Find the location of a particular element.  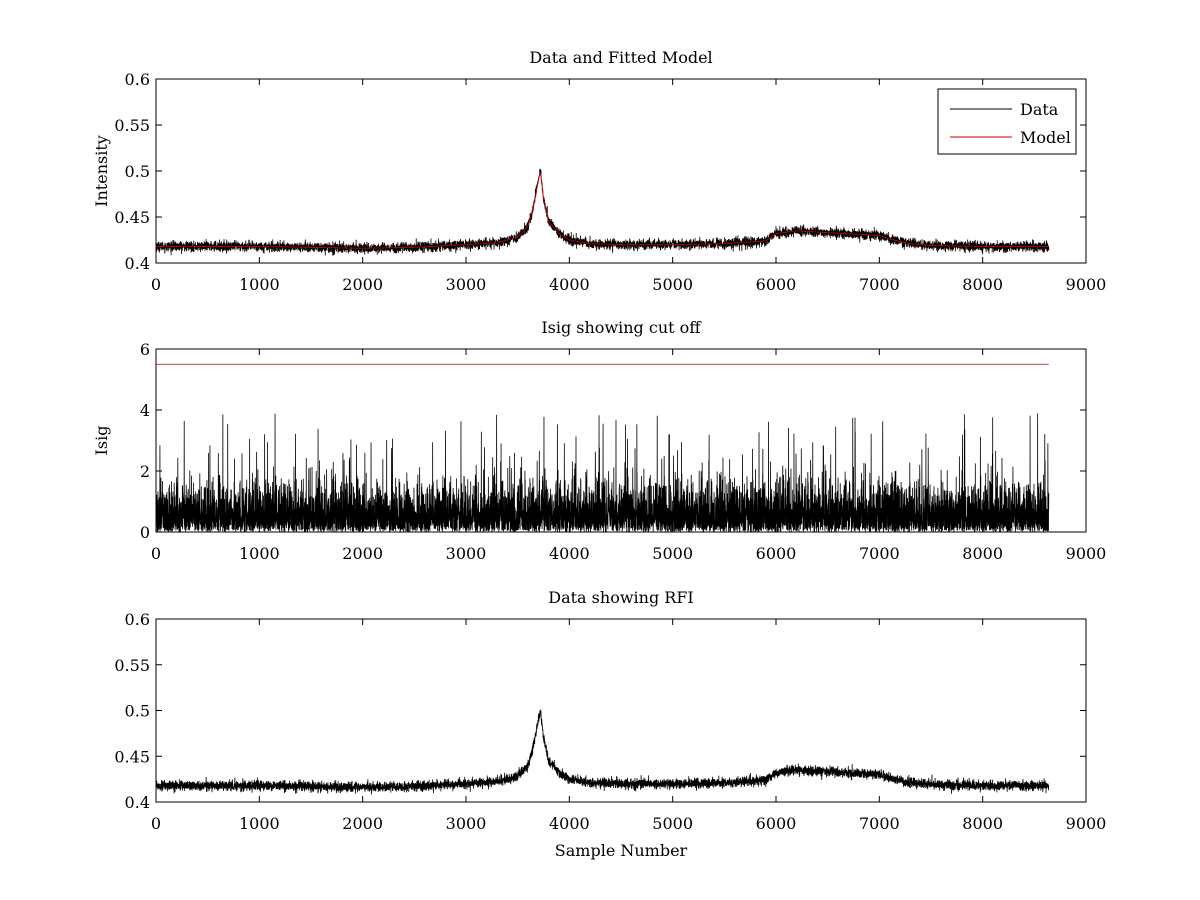

x-axis-label: Sample Number is located at coordinates (621, 850).